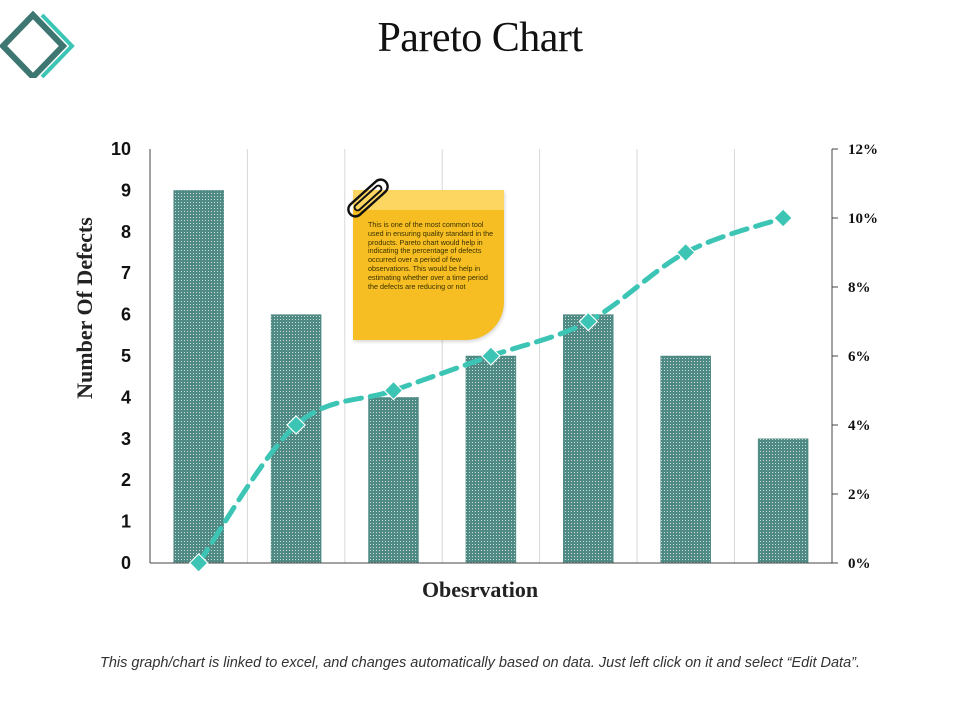 The image size is (960, 720). Describe the element at coordinates (84, 308) in the screenshot. I see `y-axis-label: Number Of Defects` at that location.